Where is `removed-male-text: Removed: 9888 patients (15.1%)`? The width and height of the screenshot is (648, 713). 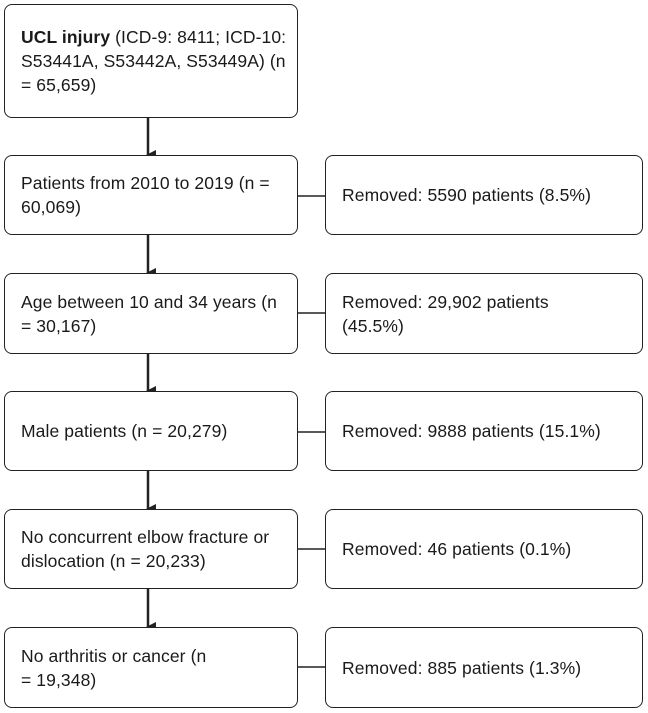 removed-male-text: Removed: 9888 patients (15.1%) is located at coordinates (471, 431).